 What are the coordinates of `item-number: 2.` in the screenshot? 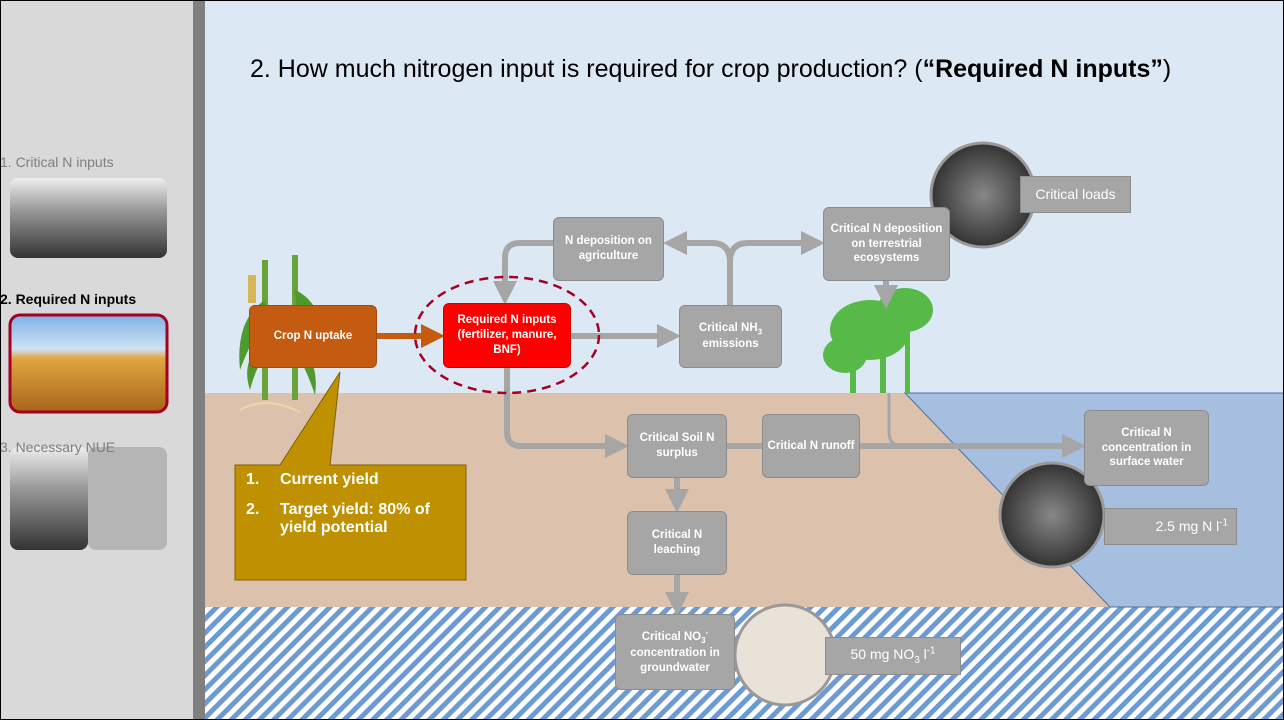 It's located at (253, 509).